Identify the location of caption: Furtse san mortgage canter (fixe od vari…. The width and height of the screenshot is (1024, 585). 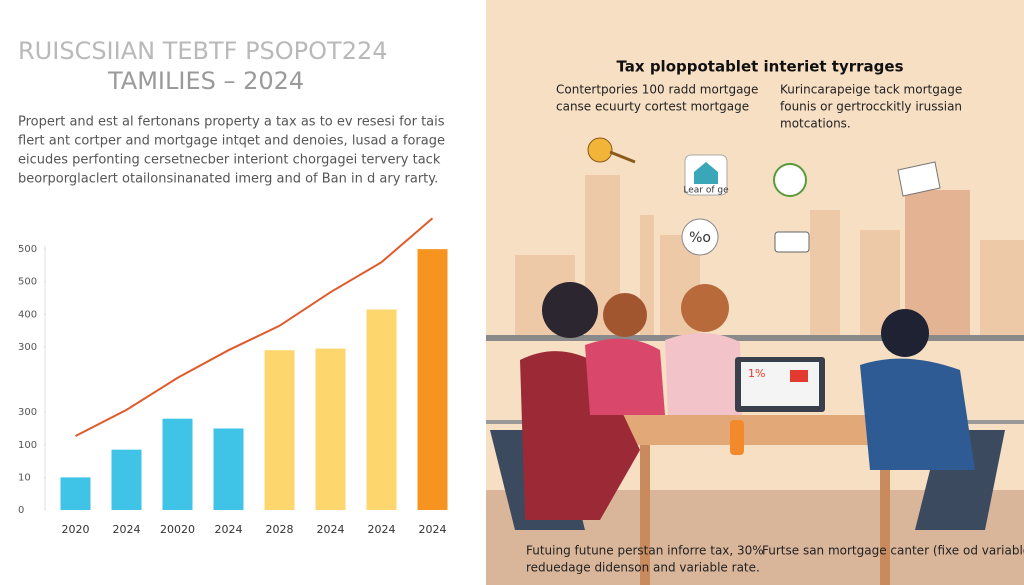
(893, 551).